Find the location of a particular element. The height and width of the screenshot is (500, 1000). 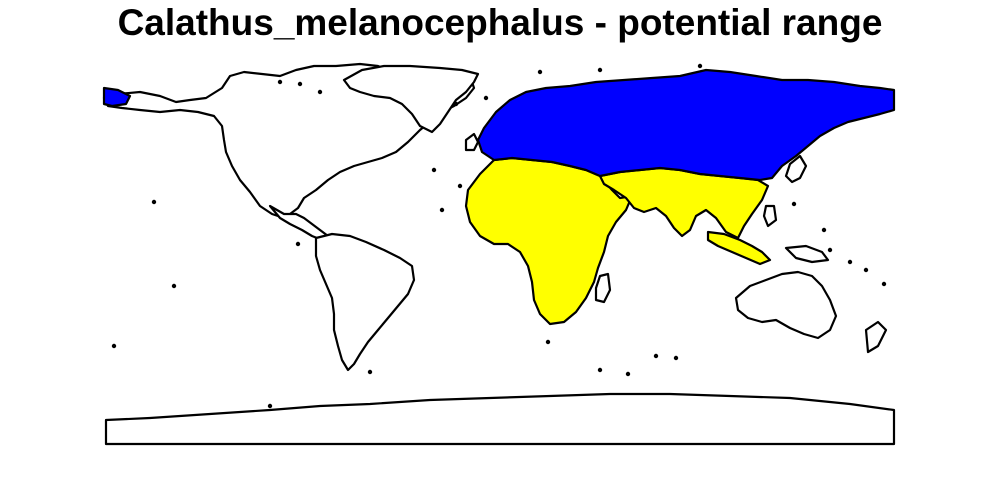

central-america is located at coordinates (299, 223).